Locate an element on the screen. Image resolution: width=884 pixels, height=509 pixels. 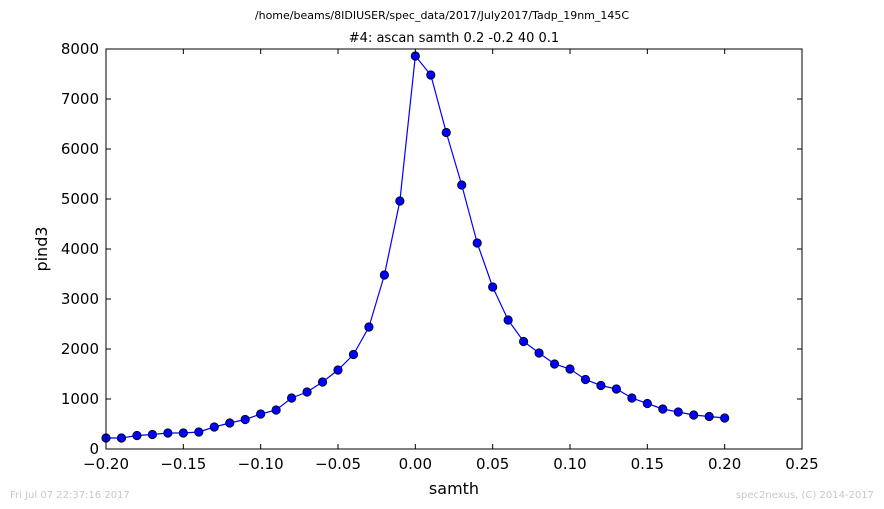
footer-timestamp: Fri Jul 07 22:37:16 2017 is located at coordinates (70, 495).